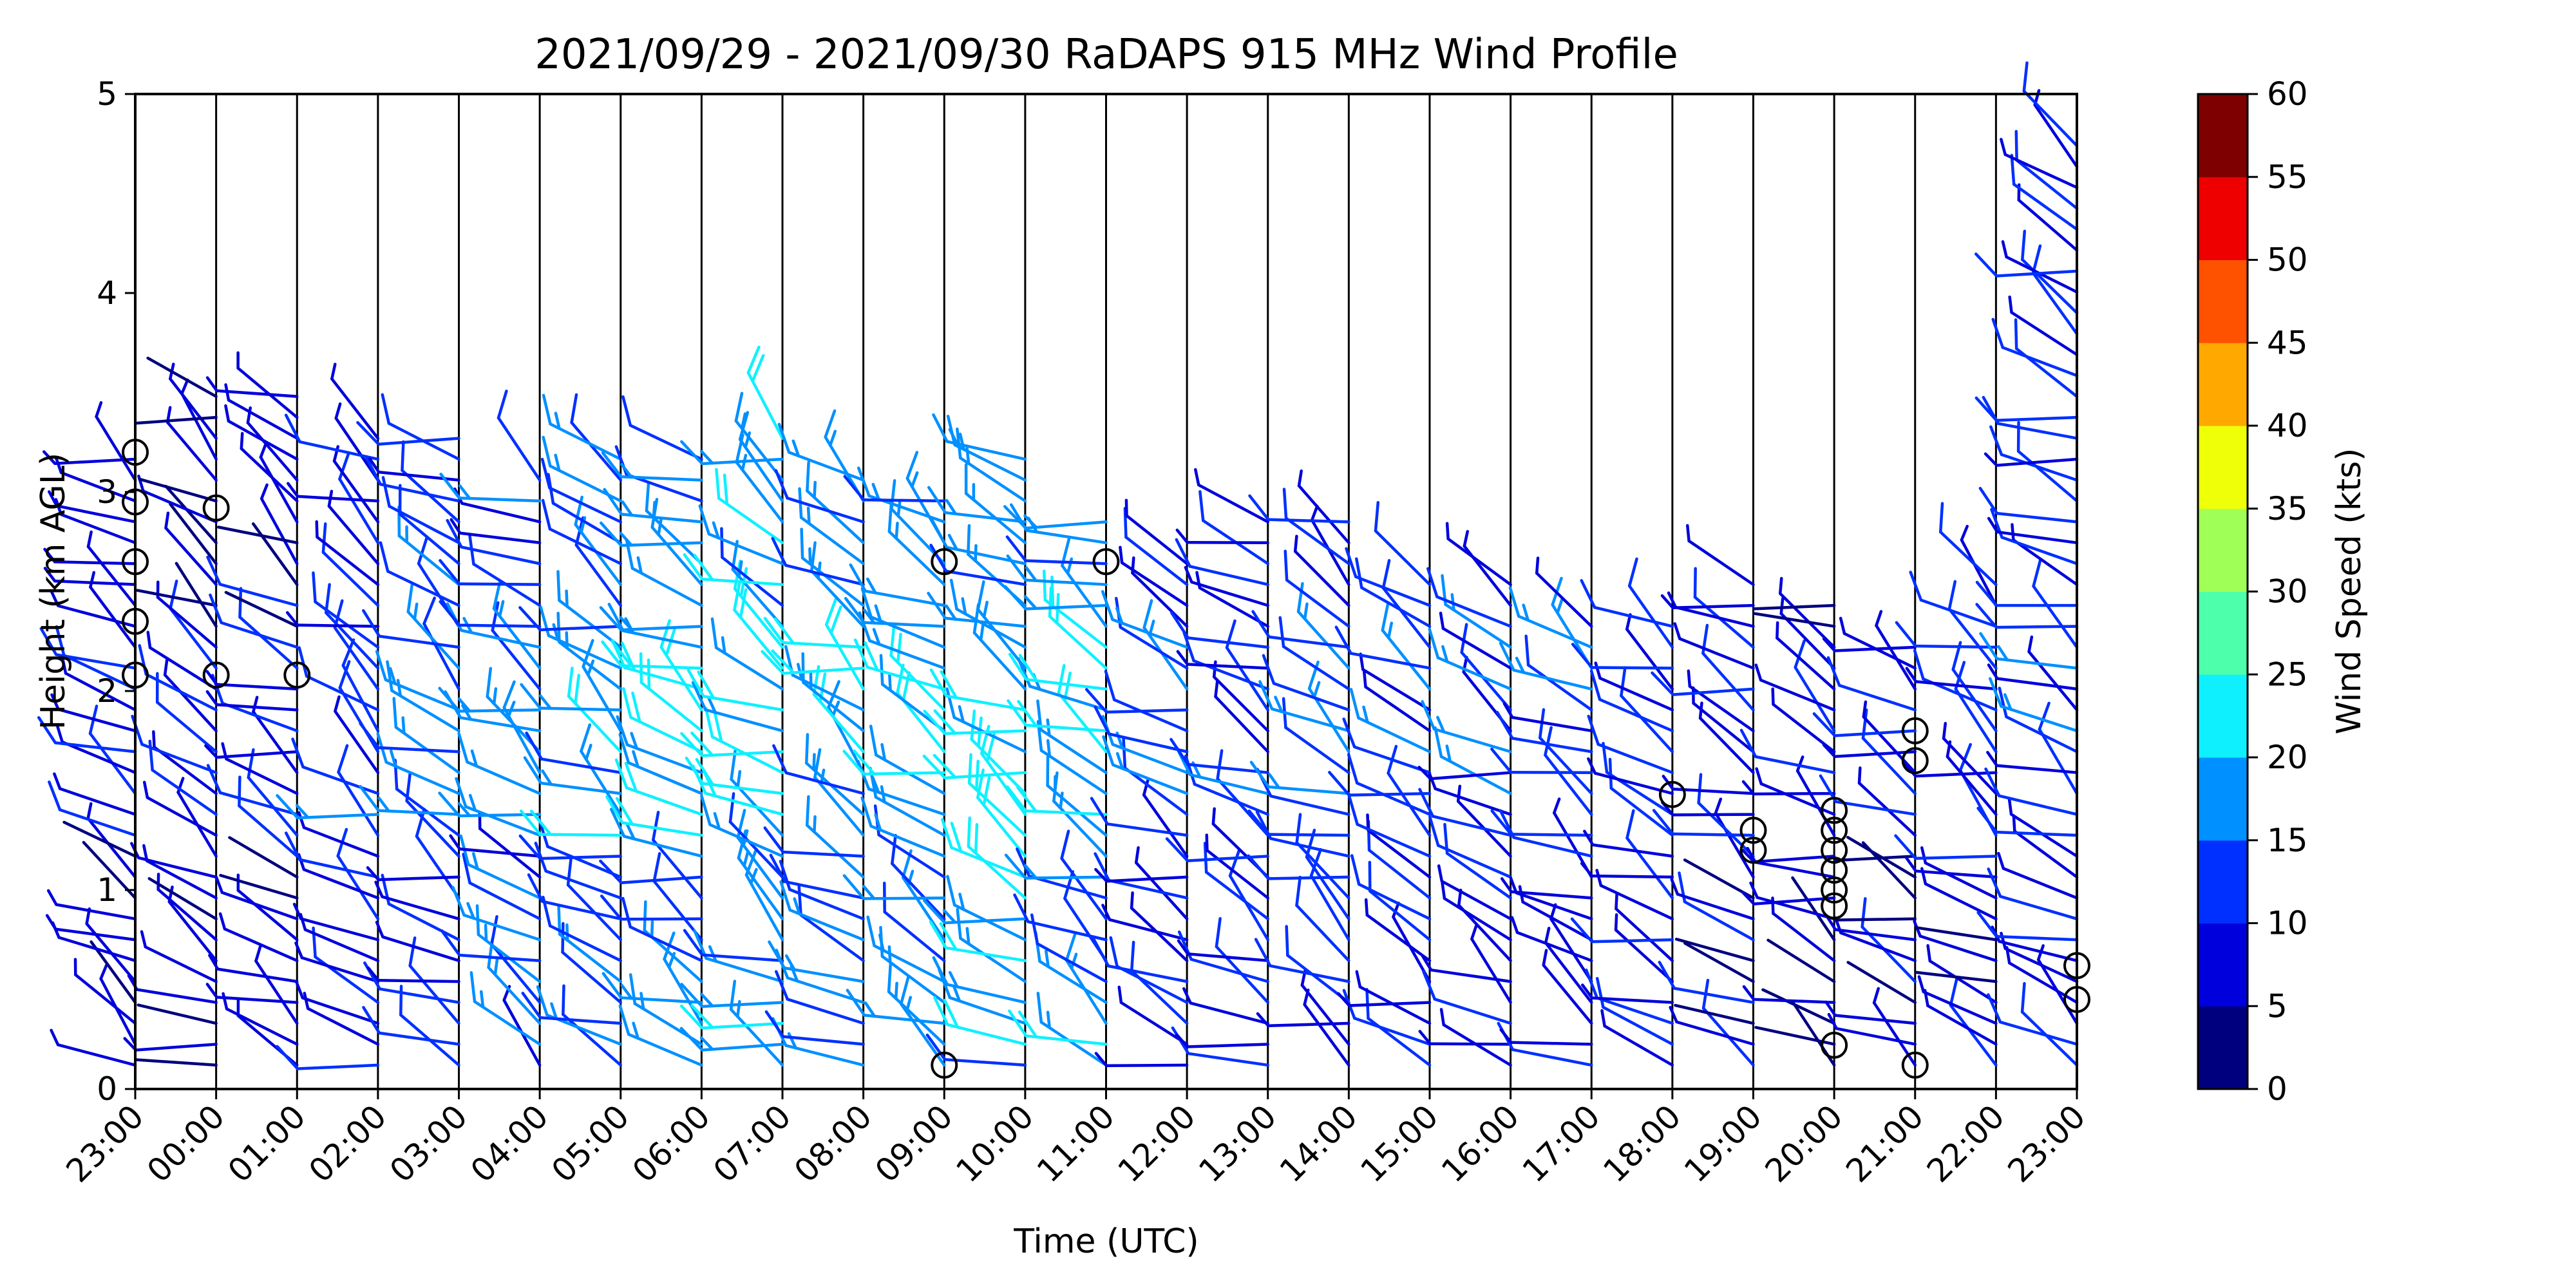  What do you see at coordinates (2047, 1143) in the screenshot?
I see `x-tick-label: 23:00` at bounding box center [2047, 1143].